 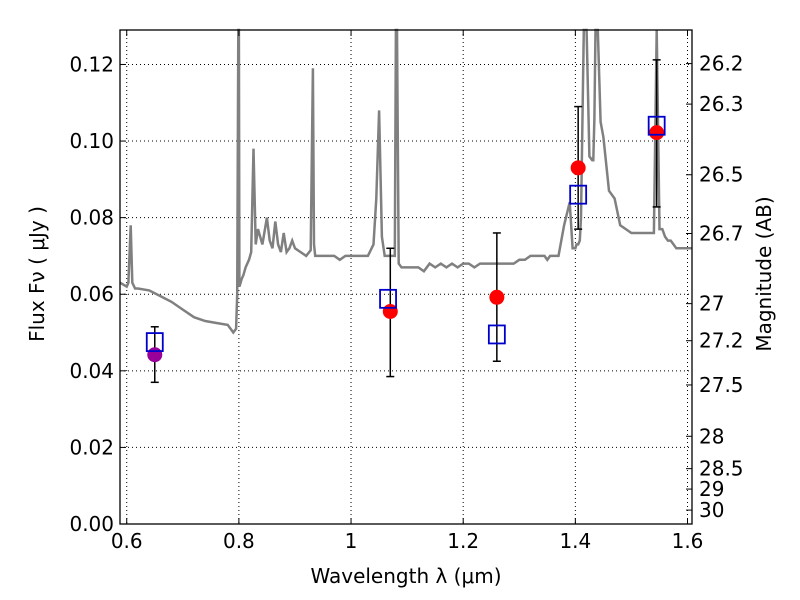 I want to click on mag-tick-label: 27.2, so click(x=721, y=341).